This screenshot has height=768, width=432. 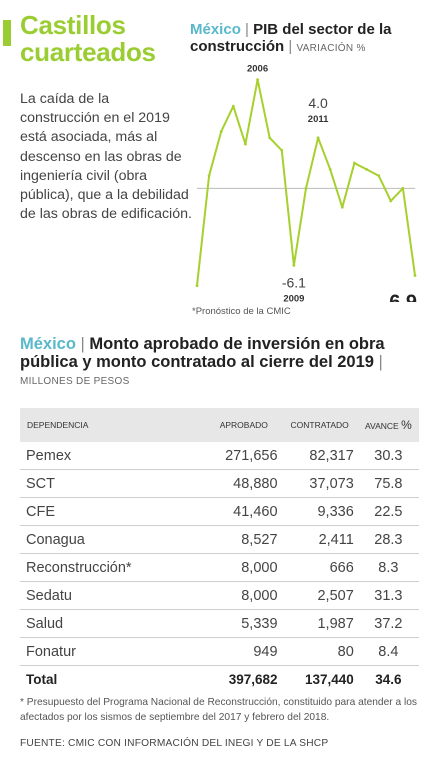 I want to click on cell-dependencia: Fonatur, so click(x=93, y=651).